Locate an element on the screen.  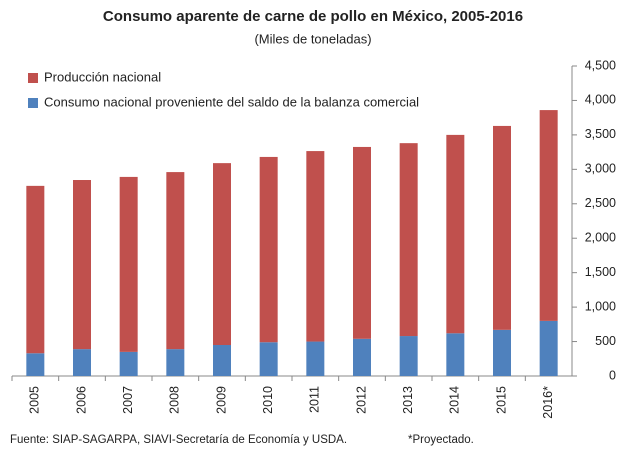
chart-subtitle: (Miles de toneladas) is located at coordinates (312, 38).